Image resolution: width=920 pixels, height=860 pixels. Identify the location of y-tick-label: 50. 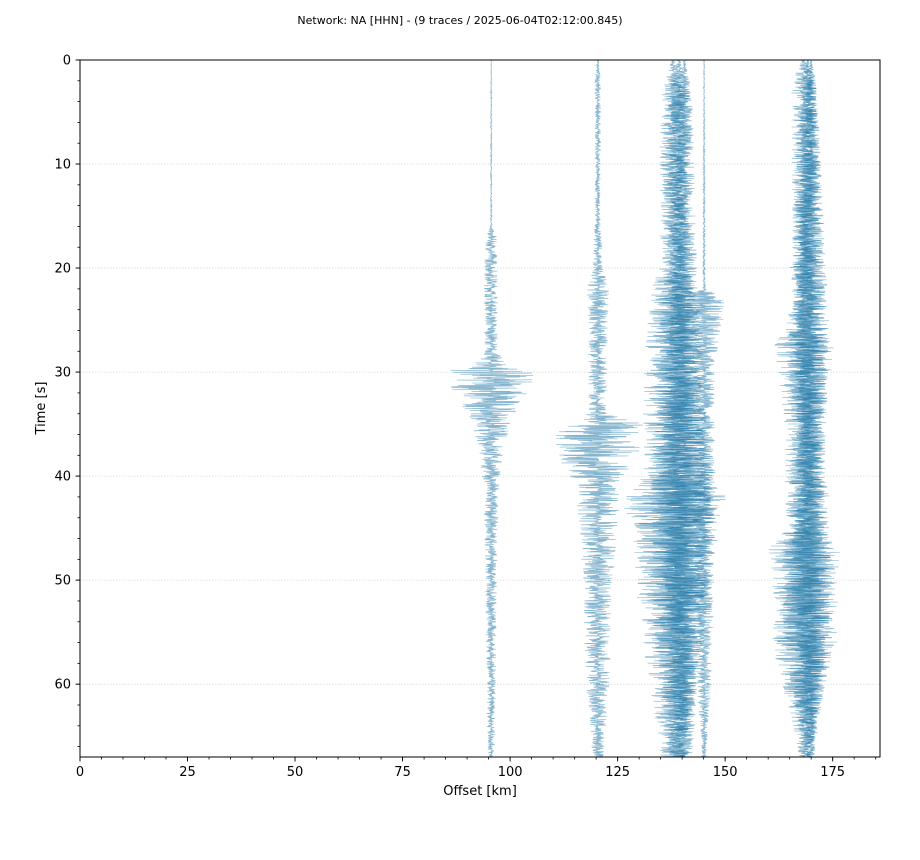
(62, 581).